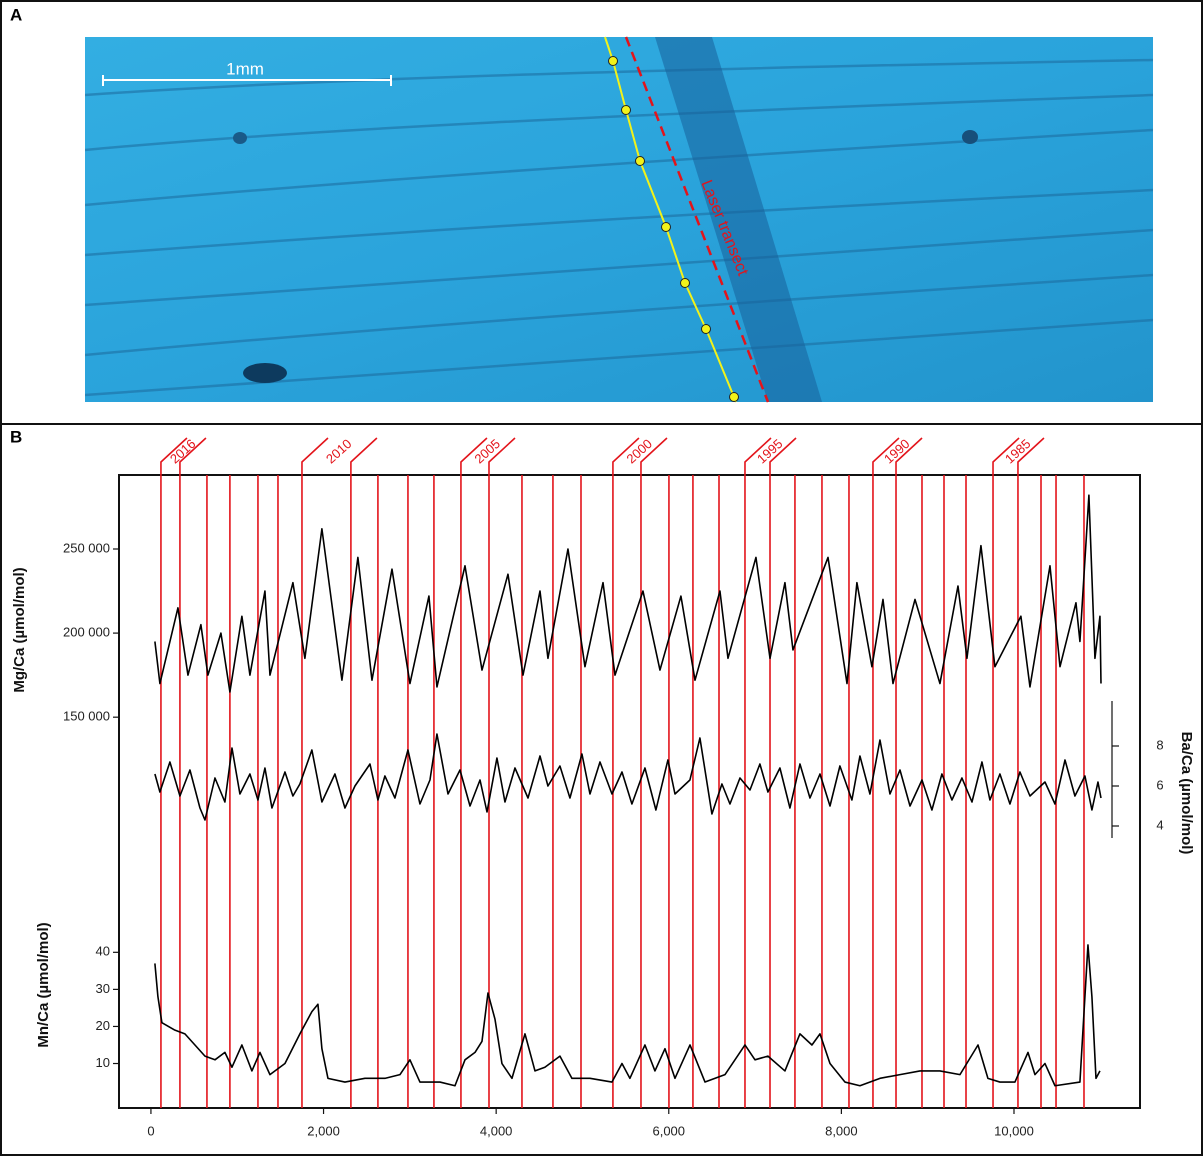 Image resolution: width=1203 pixels, height=1161 pixels. I want to click on laser-transect, so click(697, 219).